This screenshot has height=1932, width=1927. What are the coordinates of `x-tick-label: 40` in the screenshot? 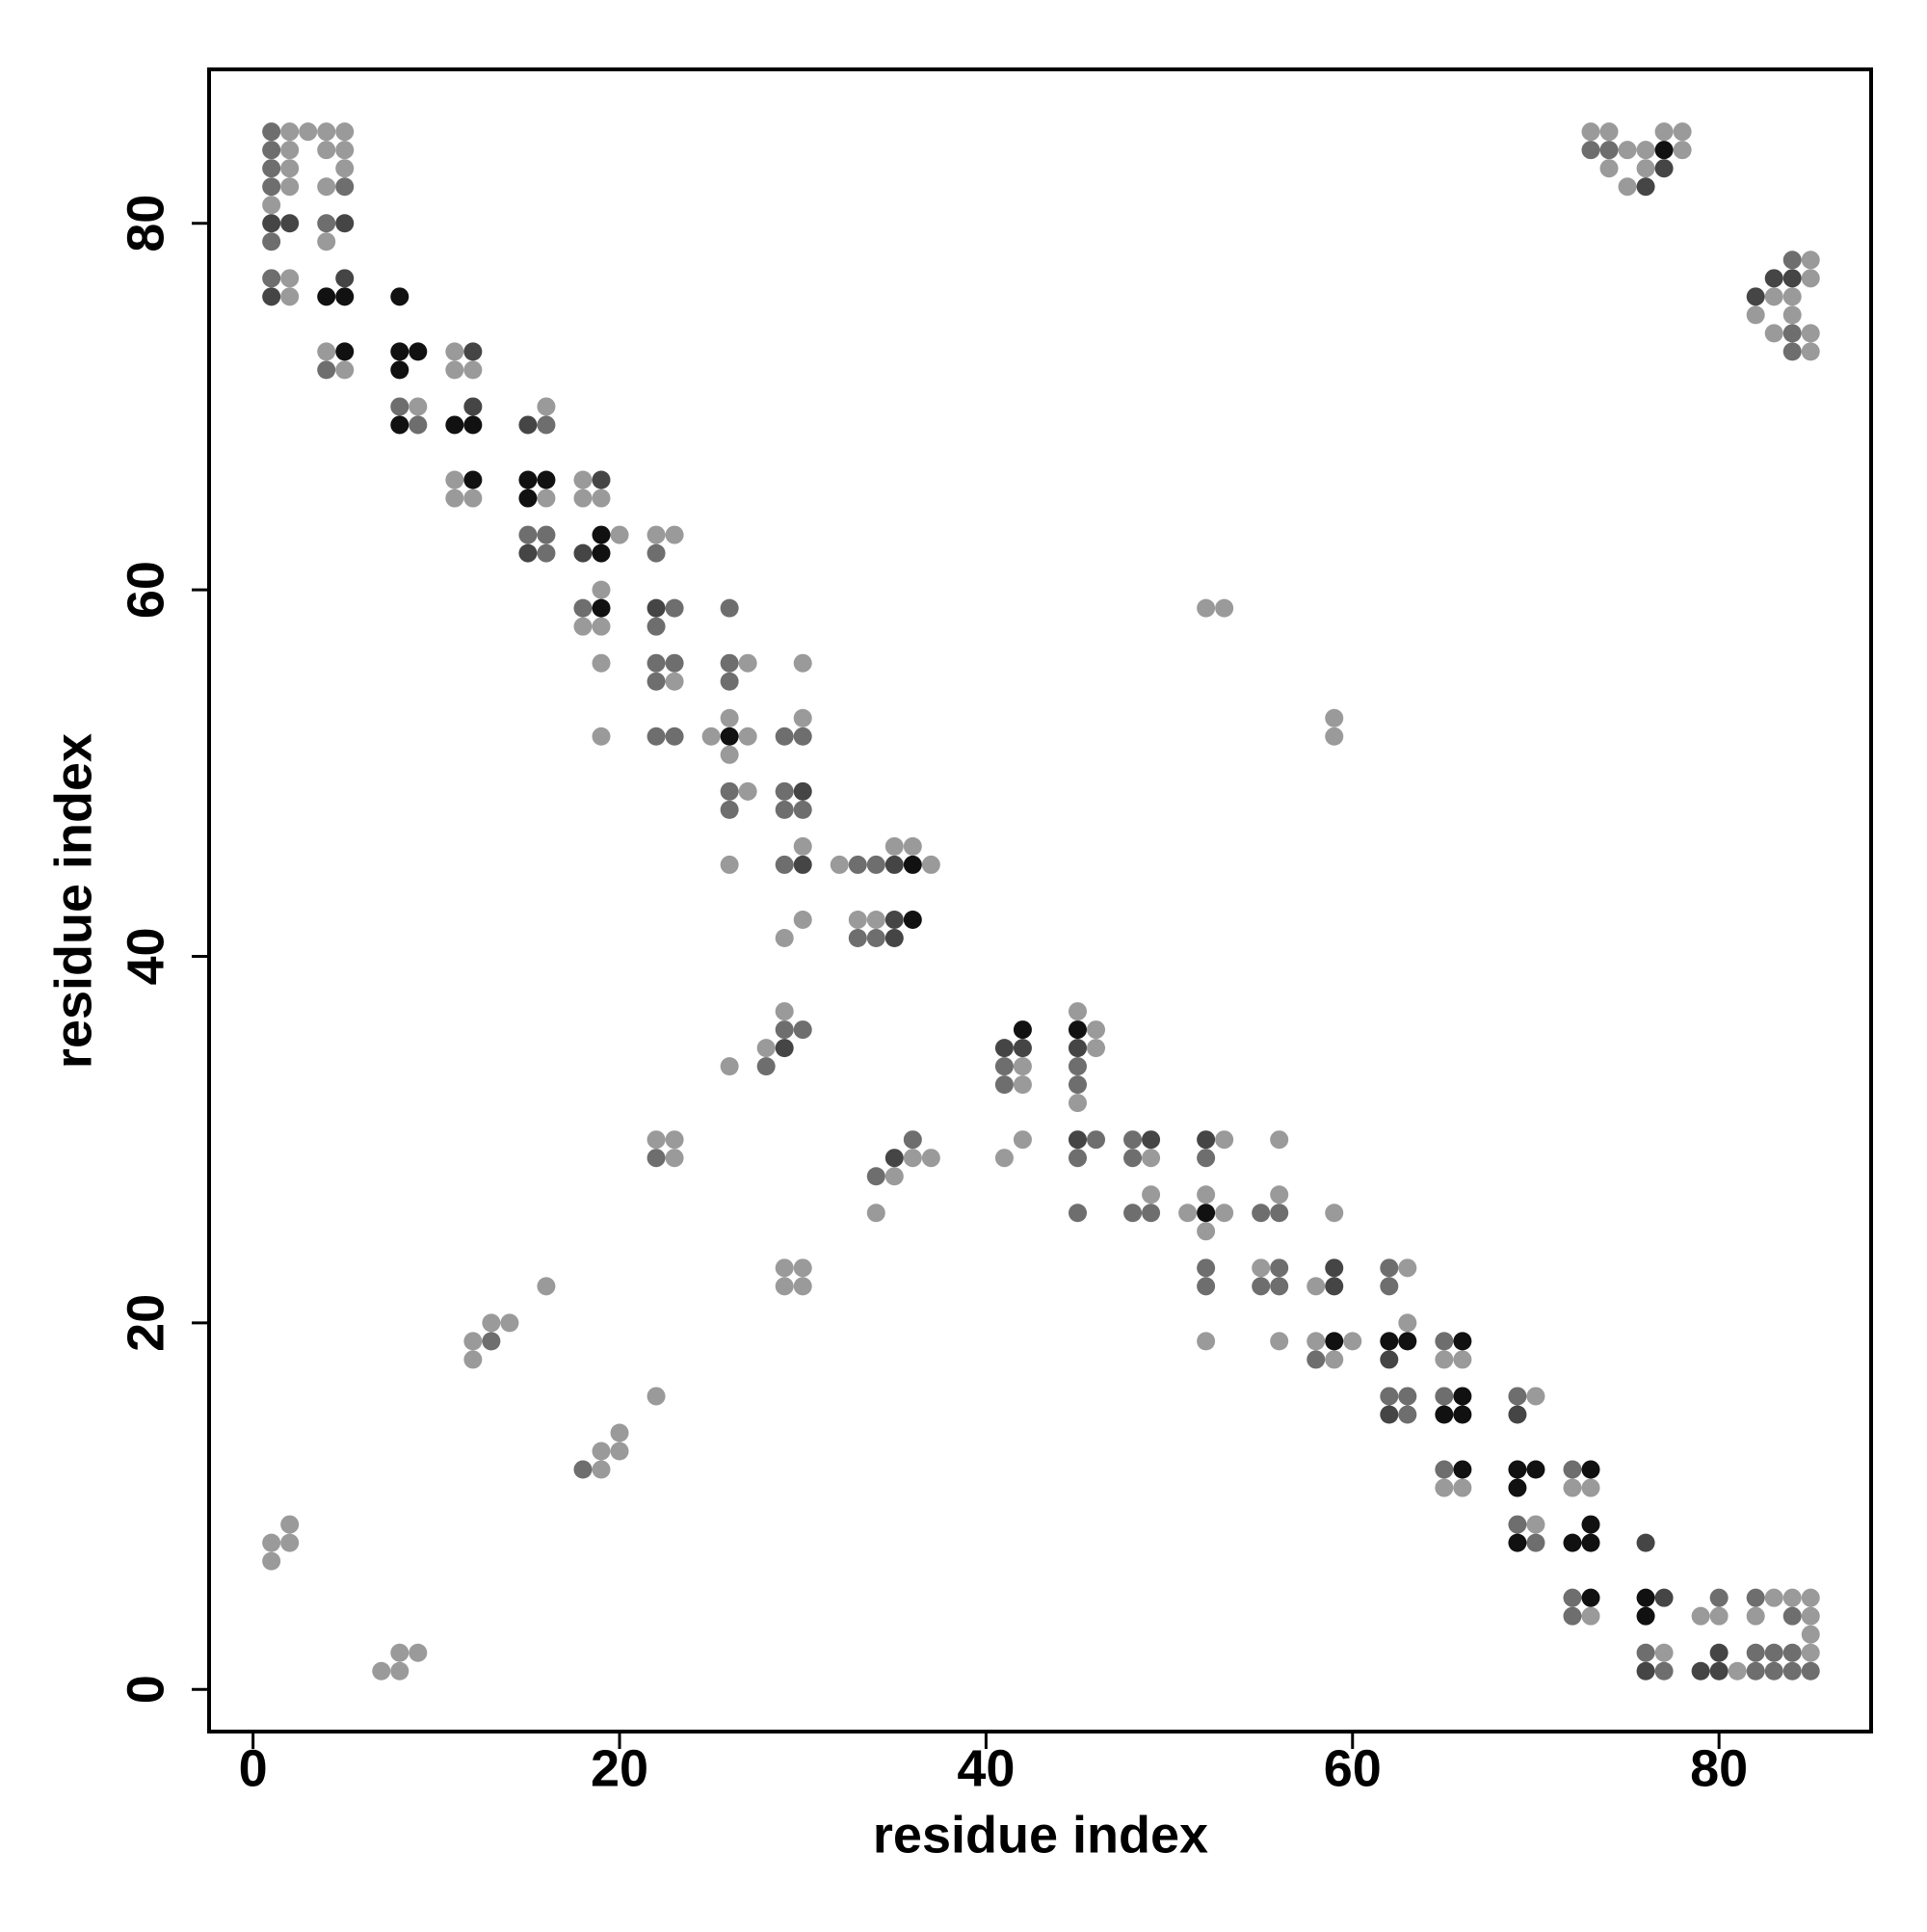 It's located at (986, 1768).